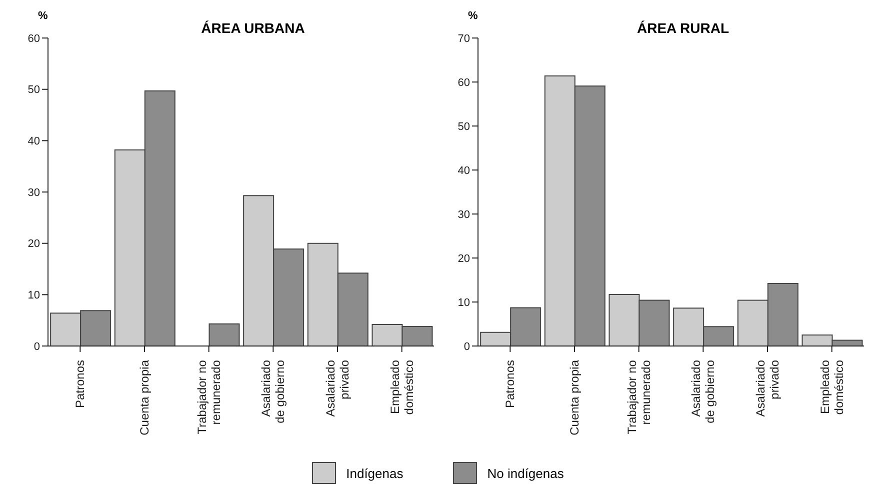 The height and width of the screenshot is (504, 869). I want to click on legend-label: Indígenas, so click(375, 473).